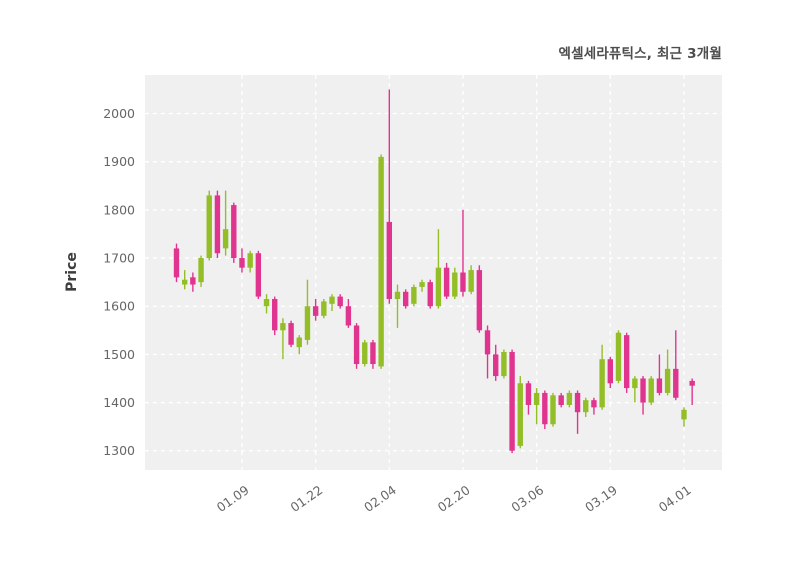  Describe the element at coordinates (119, 209) in the screenshot. I see `svg-text: 1800` at that location.